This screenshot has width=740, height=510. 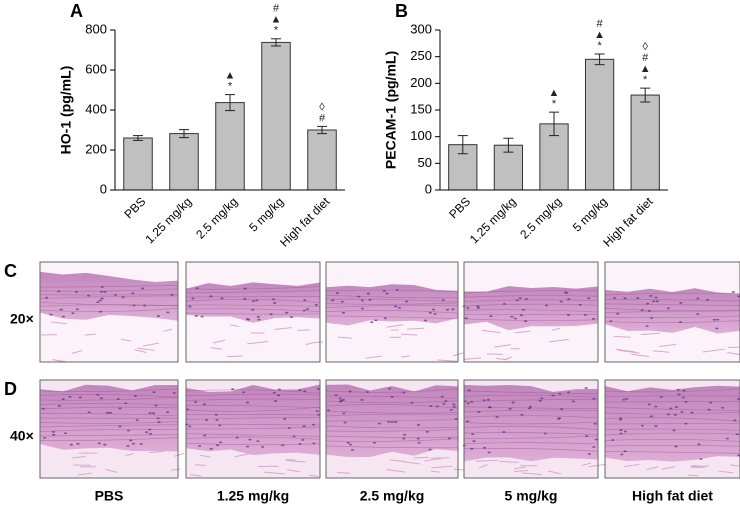 What do you see at coordinates (96, 28) in the screenshot?
I see `y-tick-label: 800` at bounding box center [96, 28].